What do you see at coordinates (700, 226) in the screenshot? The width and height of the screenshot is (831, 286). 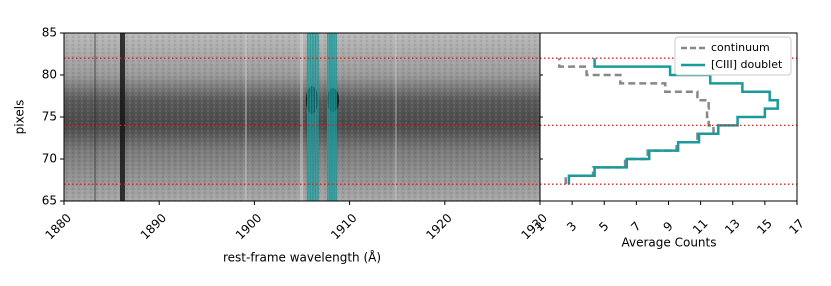 I see `x-tick-label: 11` at bounding box center [700, 226].